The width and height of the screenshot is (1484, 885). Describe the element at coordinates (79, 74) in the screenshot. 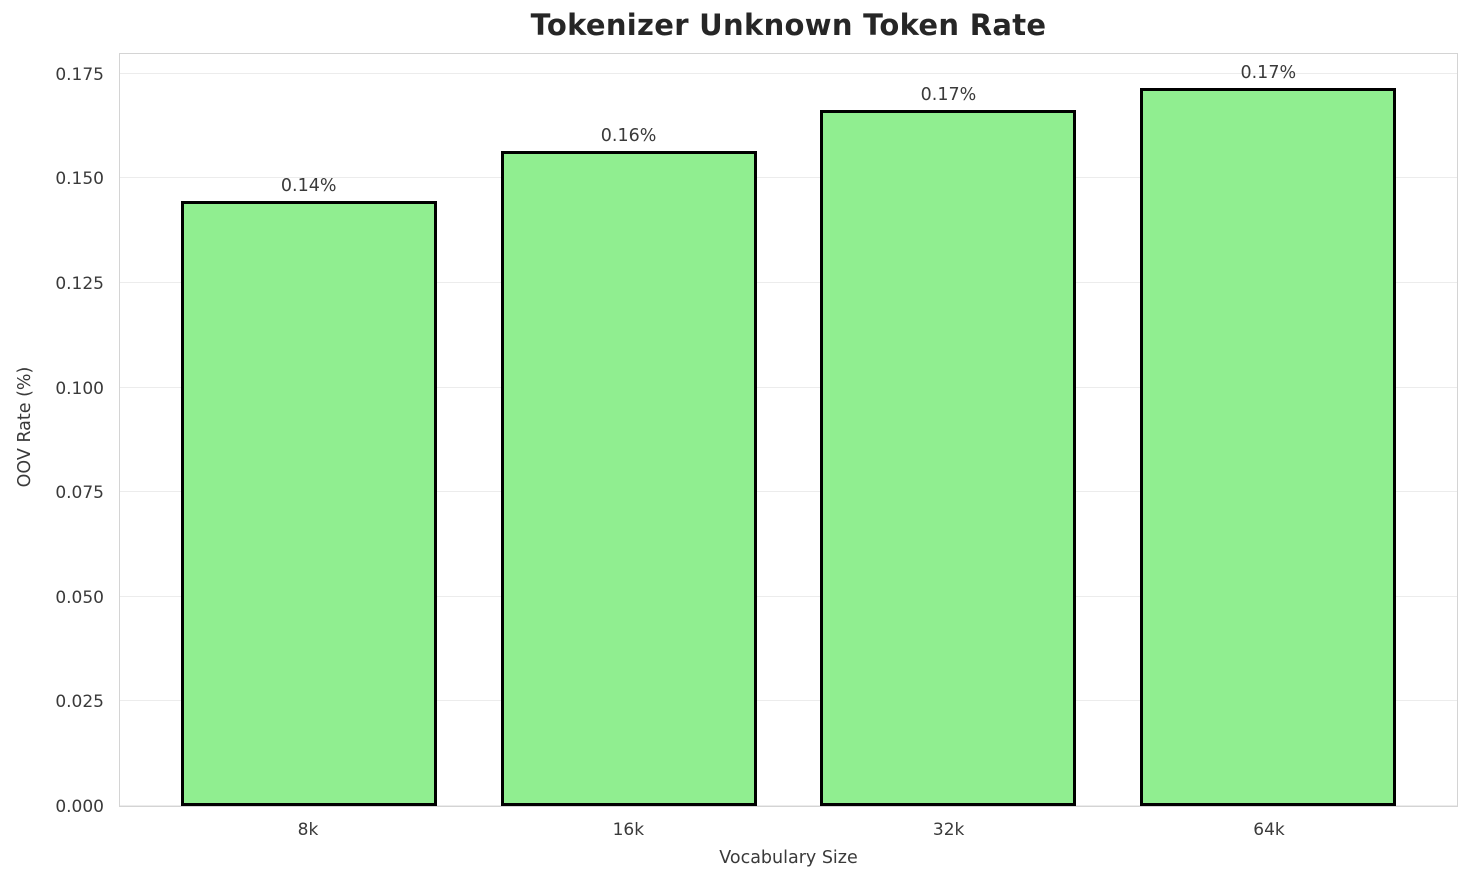

I see `y-tick-label: 0.175` at that location.